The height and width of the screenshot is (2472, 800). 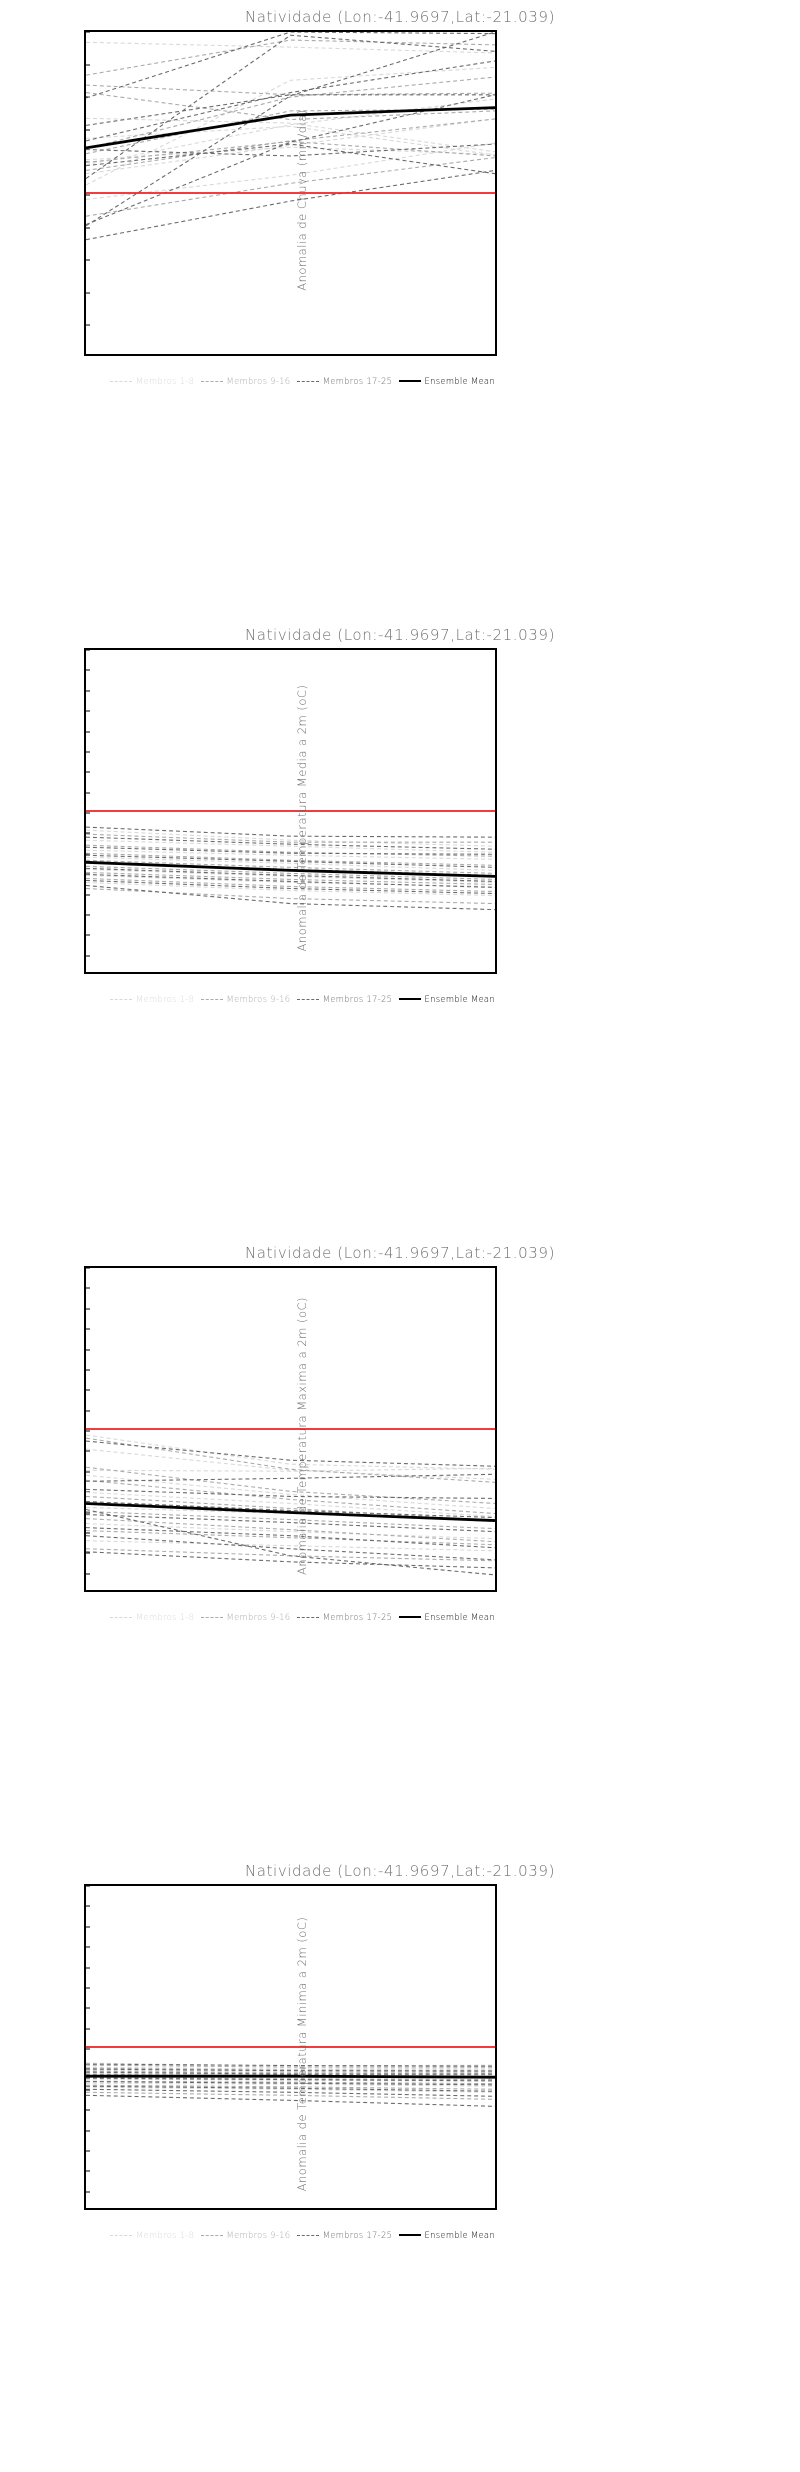 I want to click on y-axis-label: Anomalia de Temperatura Minima a 2m (oC), so click(x=302, y=2054).